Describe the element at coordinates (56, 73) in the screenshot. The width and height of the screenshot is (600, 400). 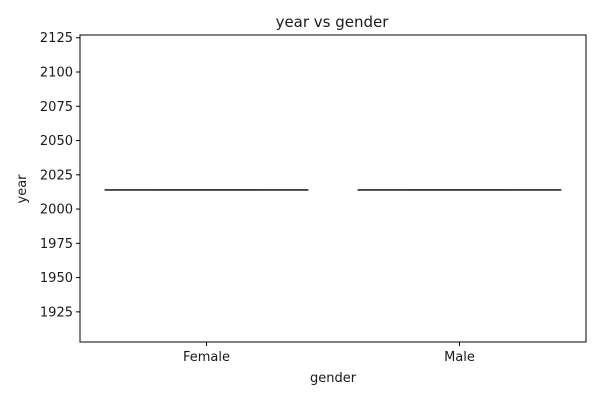
I see `y-tick-label: 2100` at that location.